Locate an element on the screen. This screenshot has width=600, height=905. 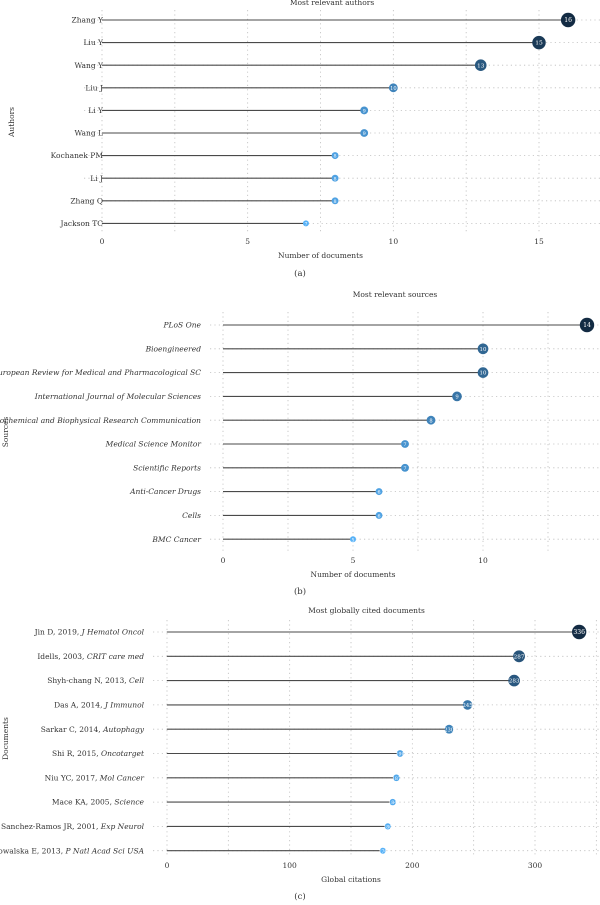
category-label: Sanchez-Ramos JR, 2001, Exp Neurol is located at coordinates (73, 826).